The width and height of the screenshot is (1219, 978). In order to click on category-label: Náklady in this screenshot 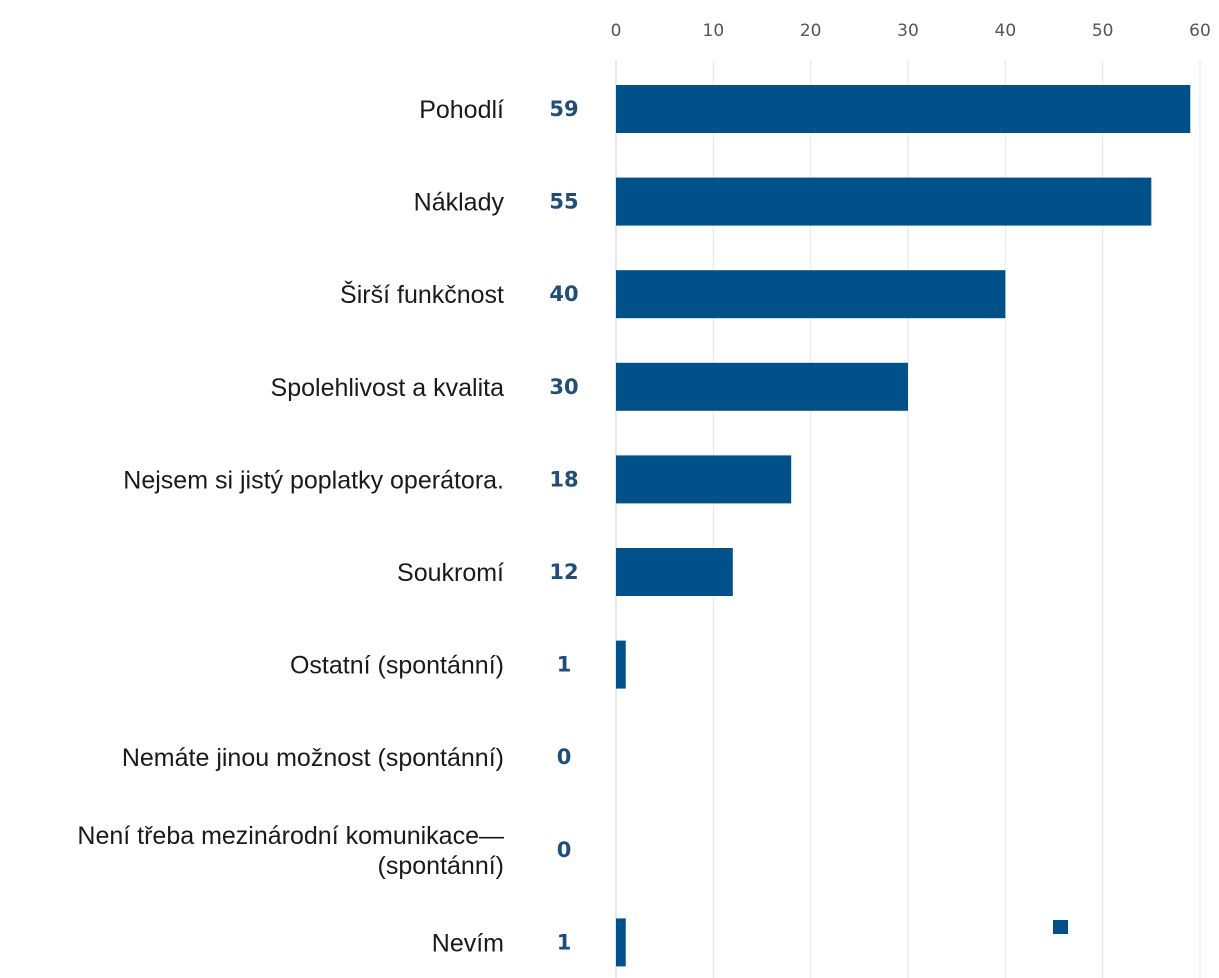, I will do `click(459, 203)`.